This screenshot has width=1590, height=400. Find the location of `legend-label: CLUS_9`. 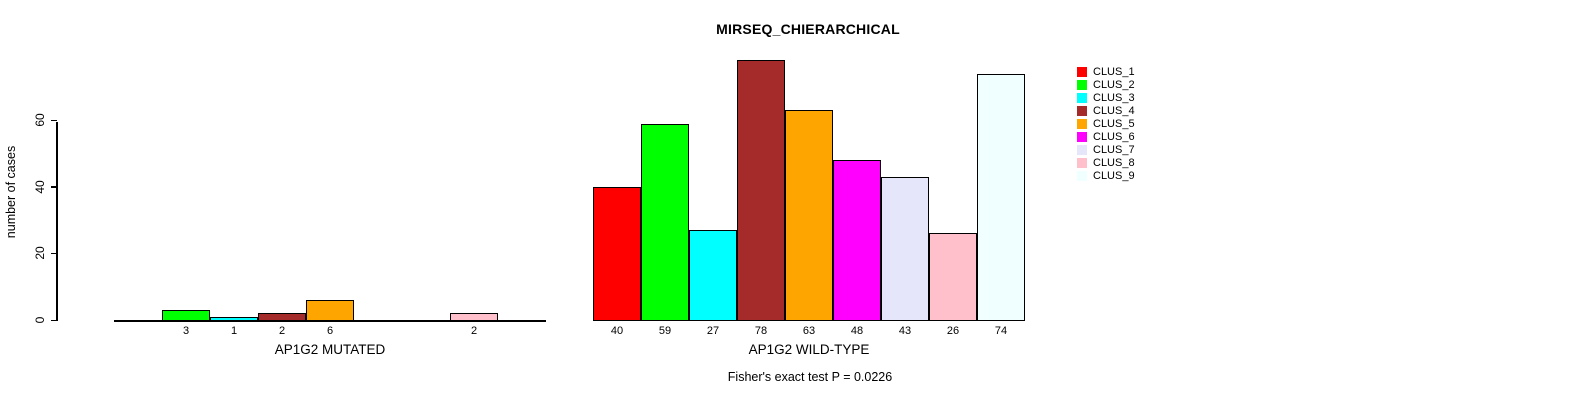

legend-label: CLUS_9 is located at coordinates (1114, 176).